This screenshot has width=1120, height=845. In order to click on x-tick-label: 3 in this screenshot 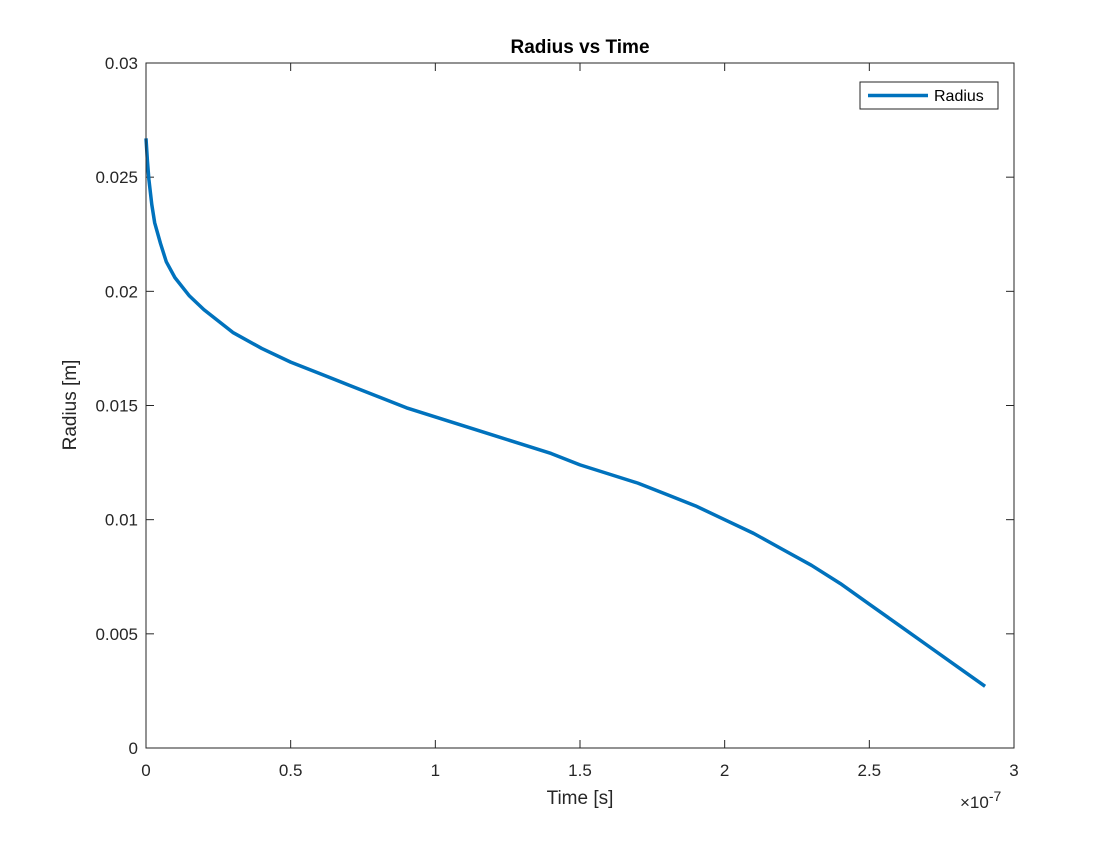, I will do `click(1013, 770)`.